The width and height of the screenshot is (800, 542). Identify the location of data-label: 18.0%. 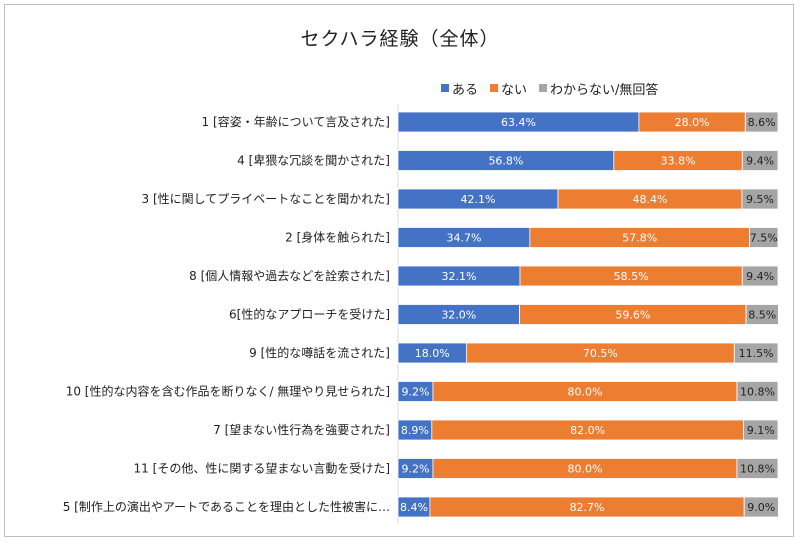
(432, 353).